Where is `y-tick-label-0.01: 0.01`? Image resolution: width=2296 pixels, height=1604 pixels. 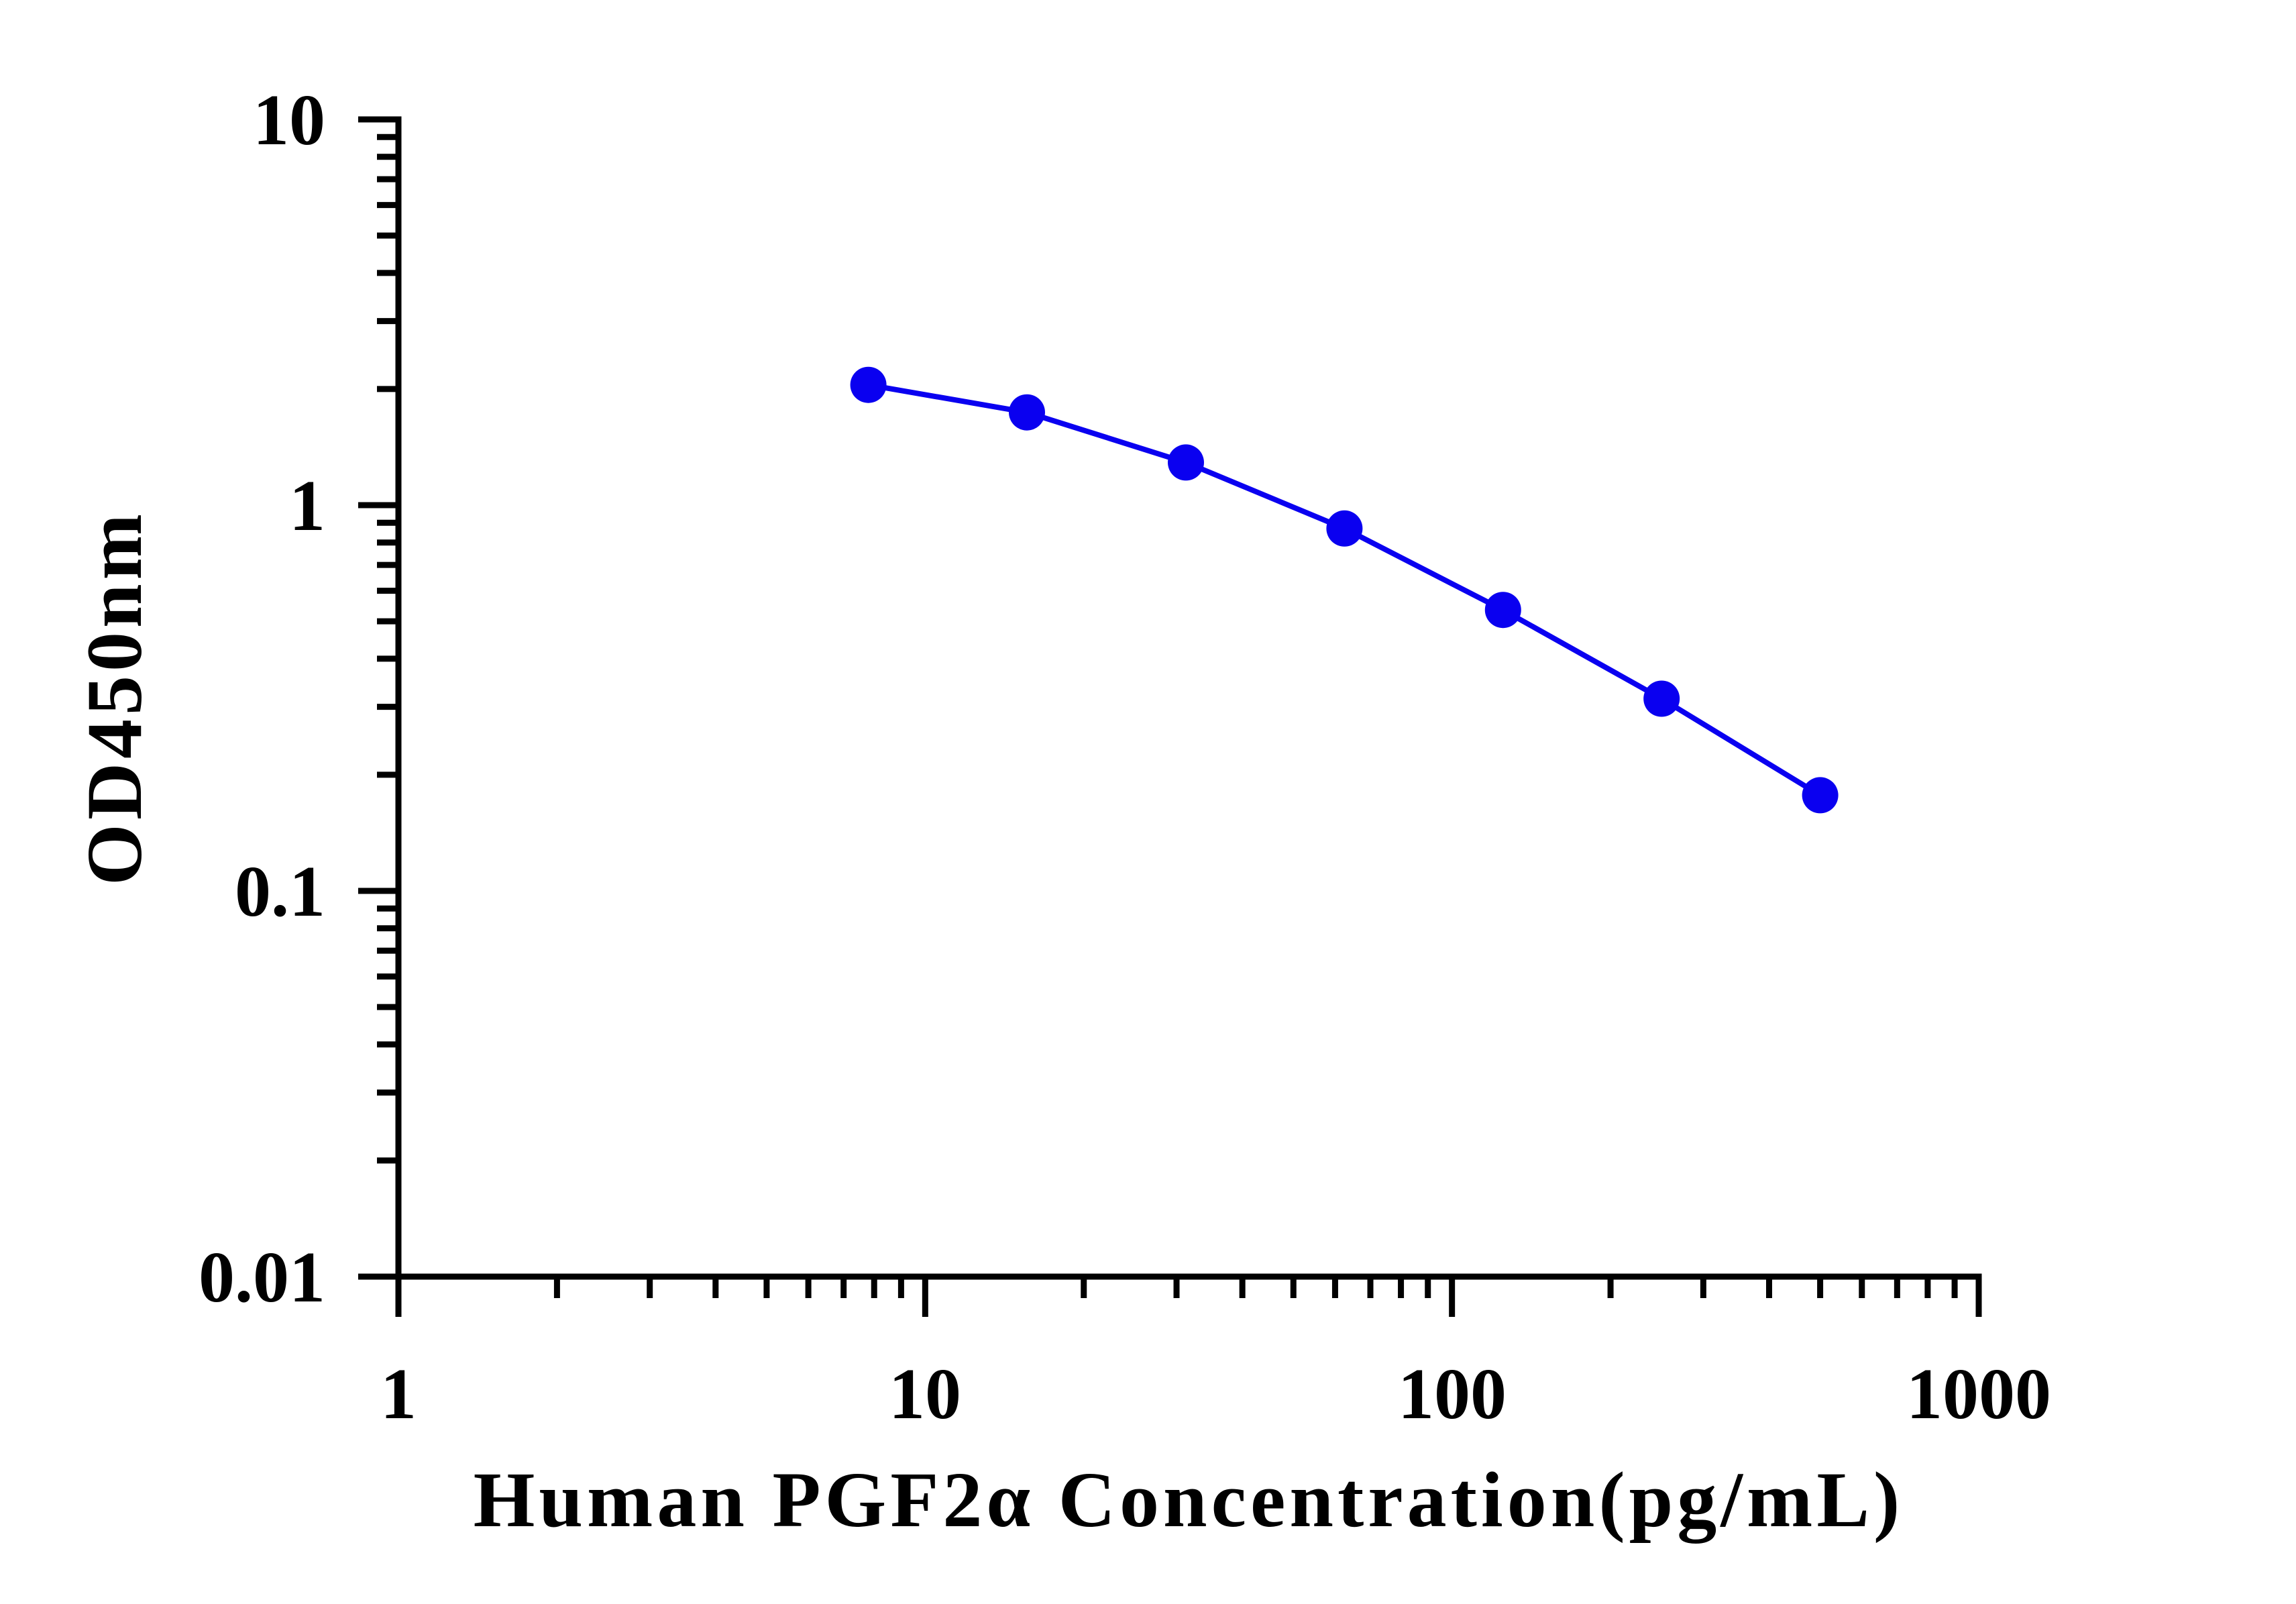
y-tick-label-0.01: 0.01 is located at coordinates (262, 1278).